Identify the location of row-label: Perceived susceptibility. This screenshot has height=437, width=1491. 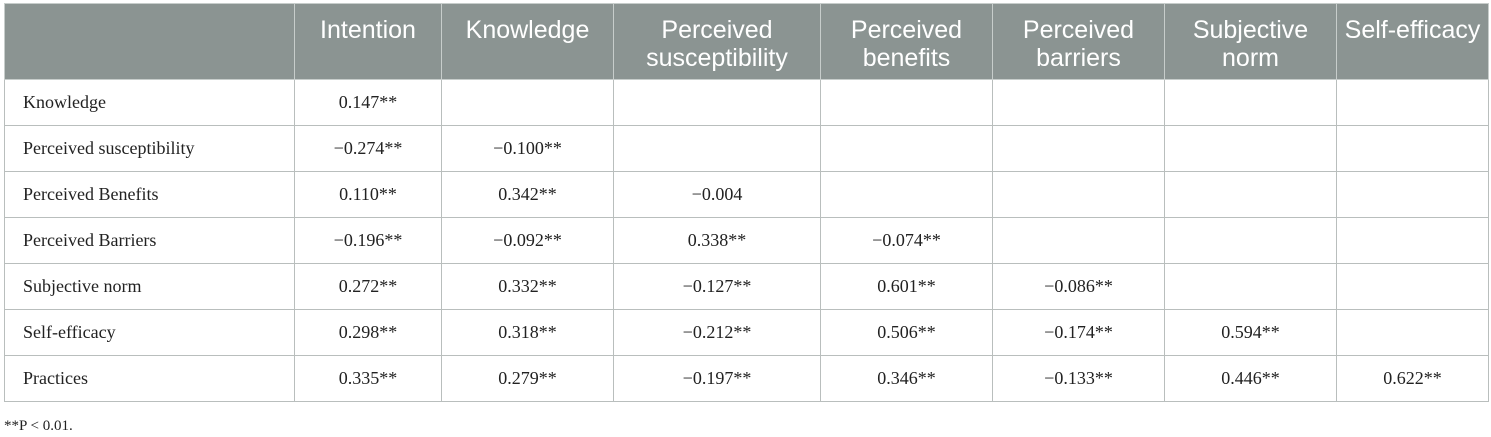
(149, 148).